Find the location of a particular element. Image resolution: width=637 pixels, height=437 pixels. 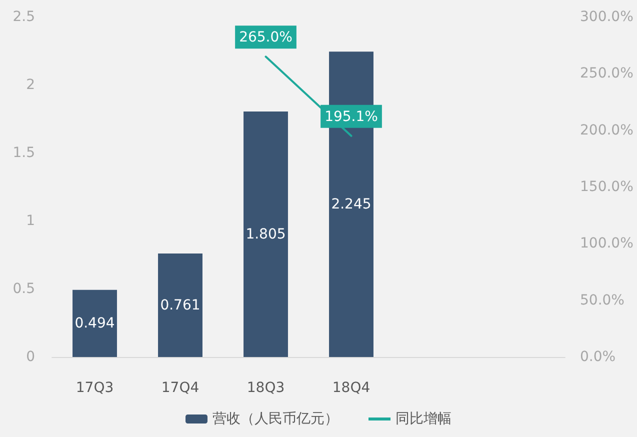

y-tick-label: 1.5 is located at coordinates (23, 153).